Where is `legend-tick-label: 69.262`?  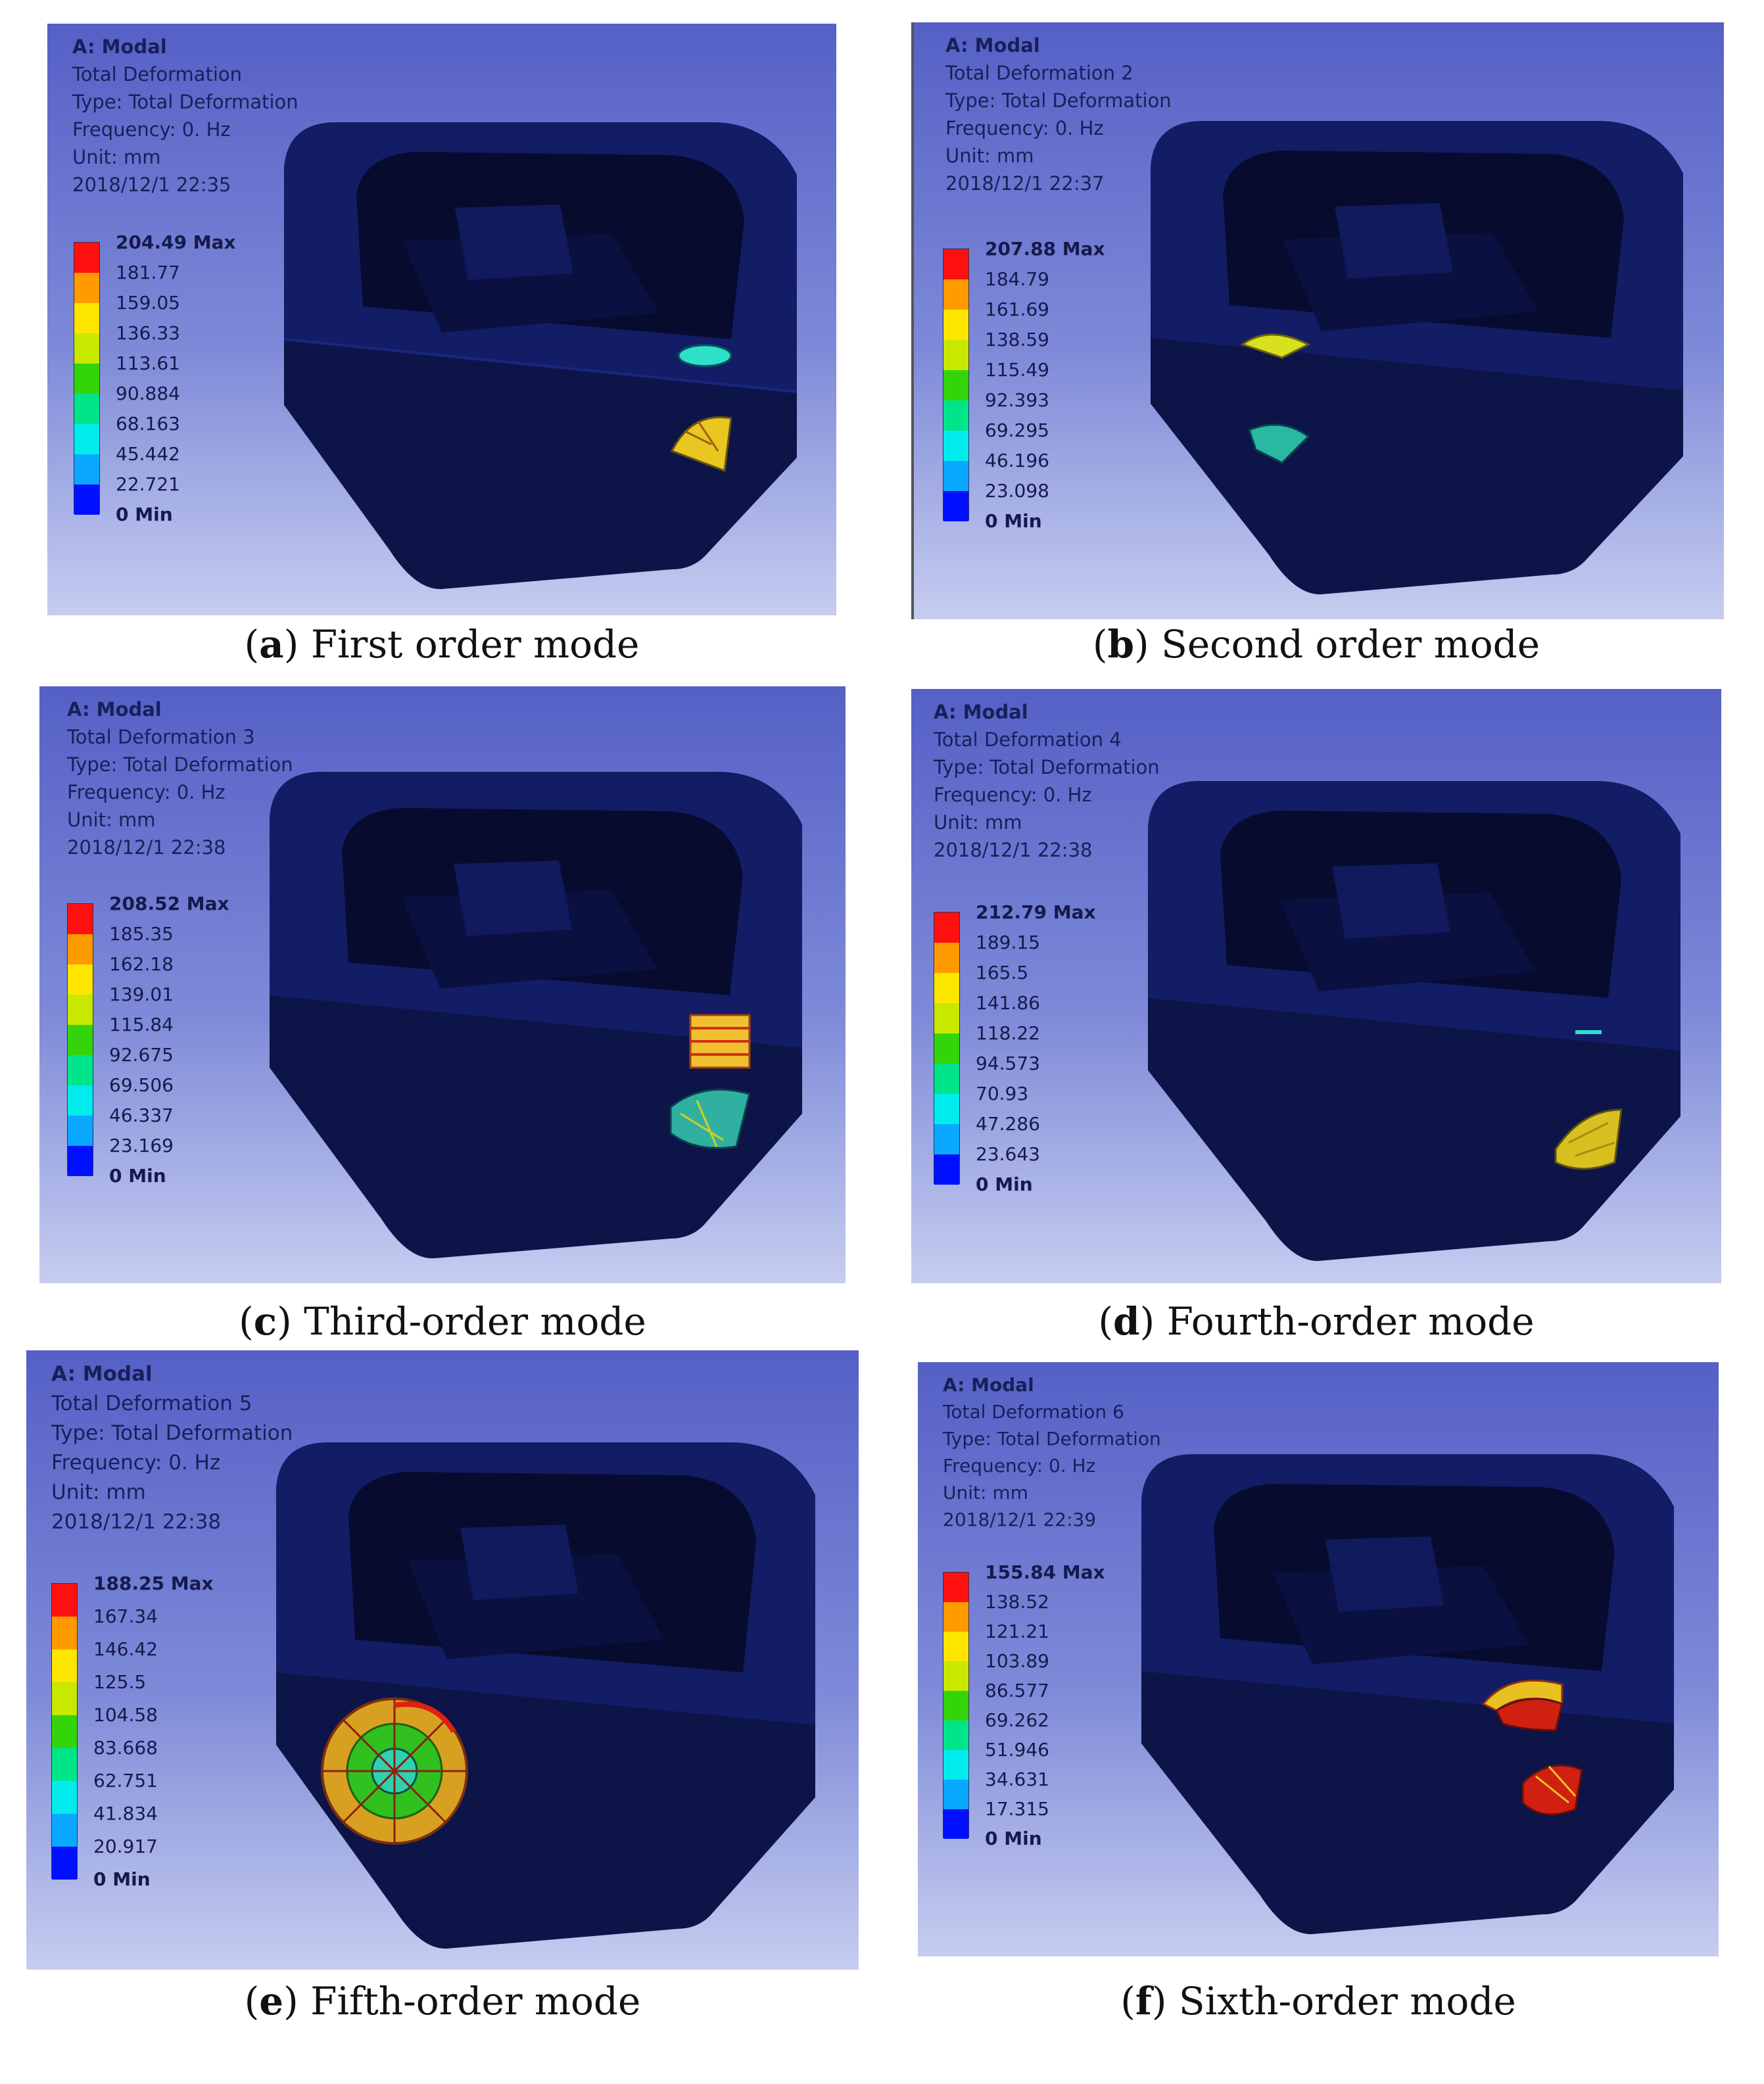
legend-tick-label: 69.262 is located at coordinates (1017, 1720).